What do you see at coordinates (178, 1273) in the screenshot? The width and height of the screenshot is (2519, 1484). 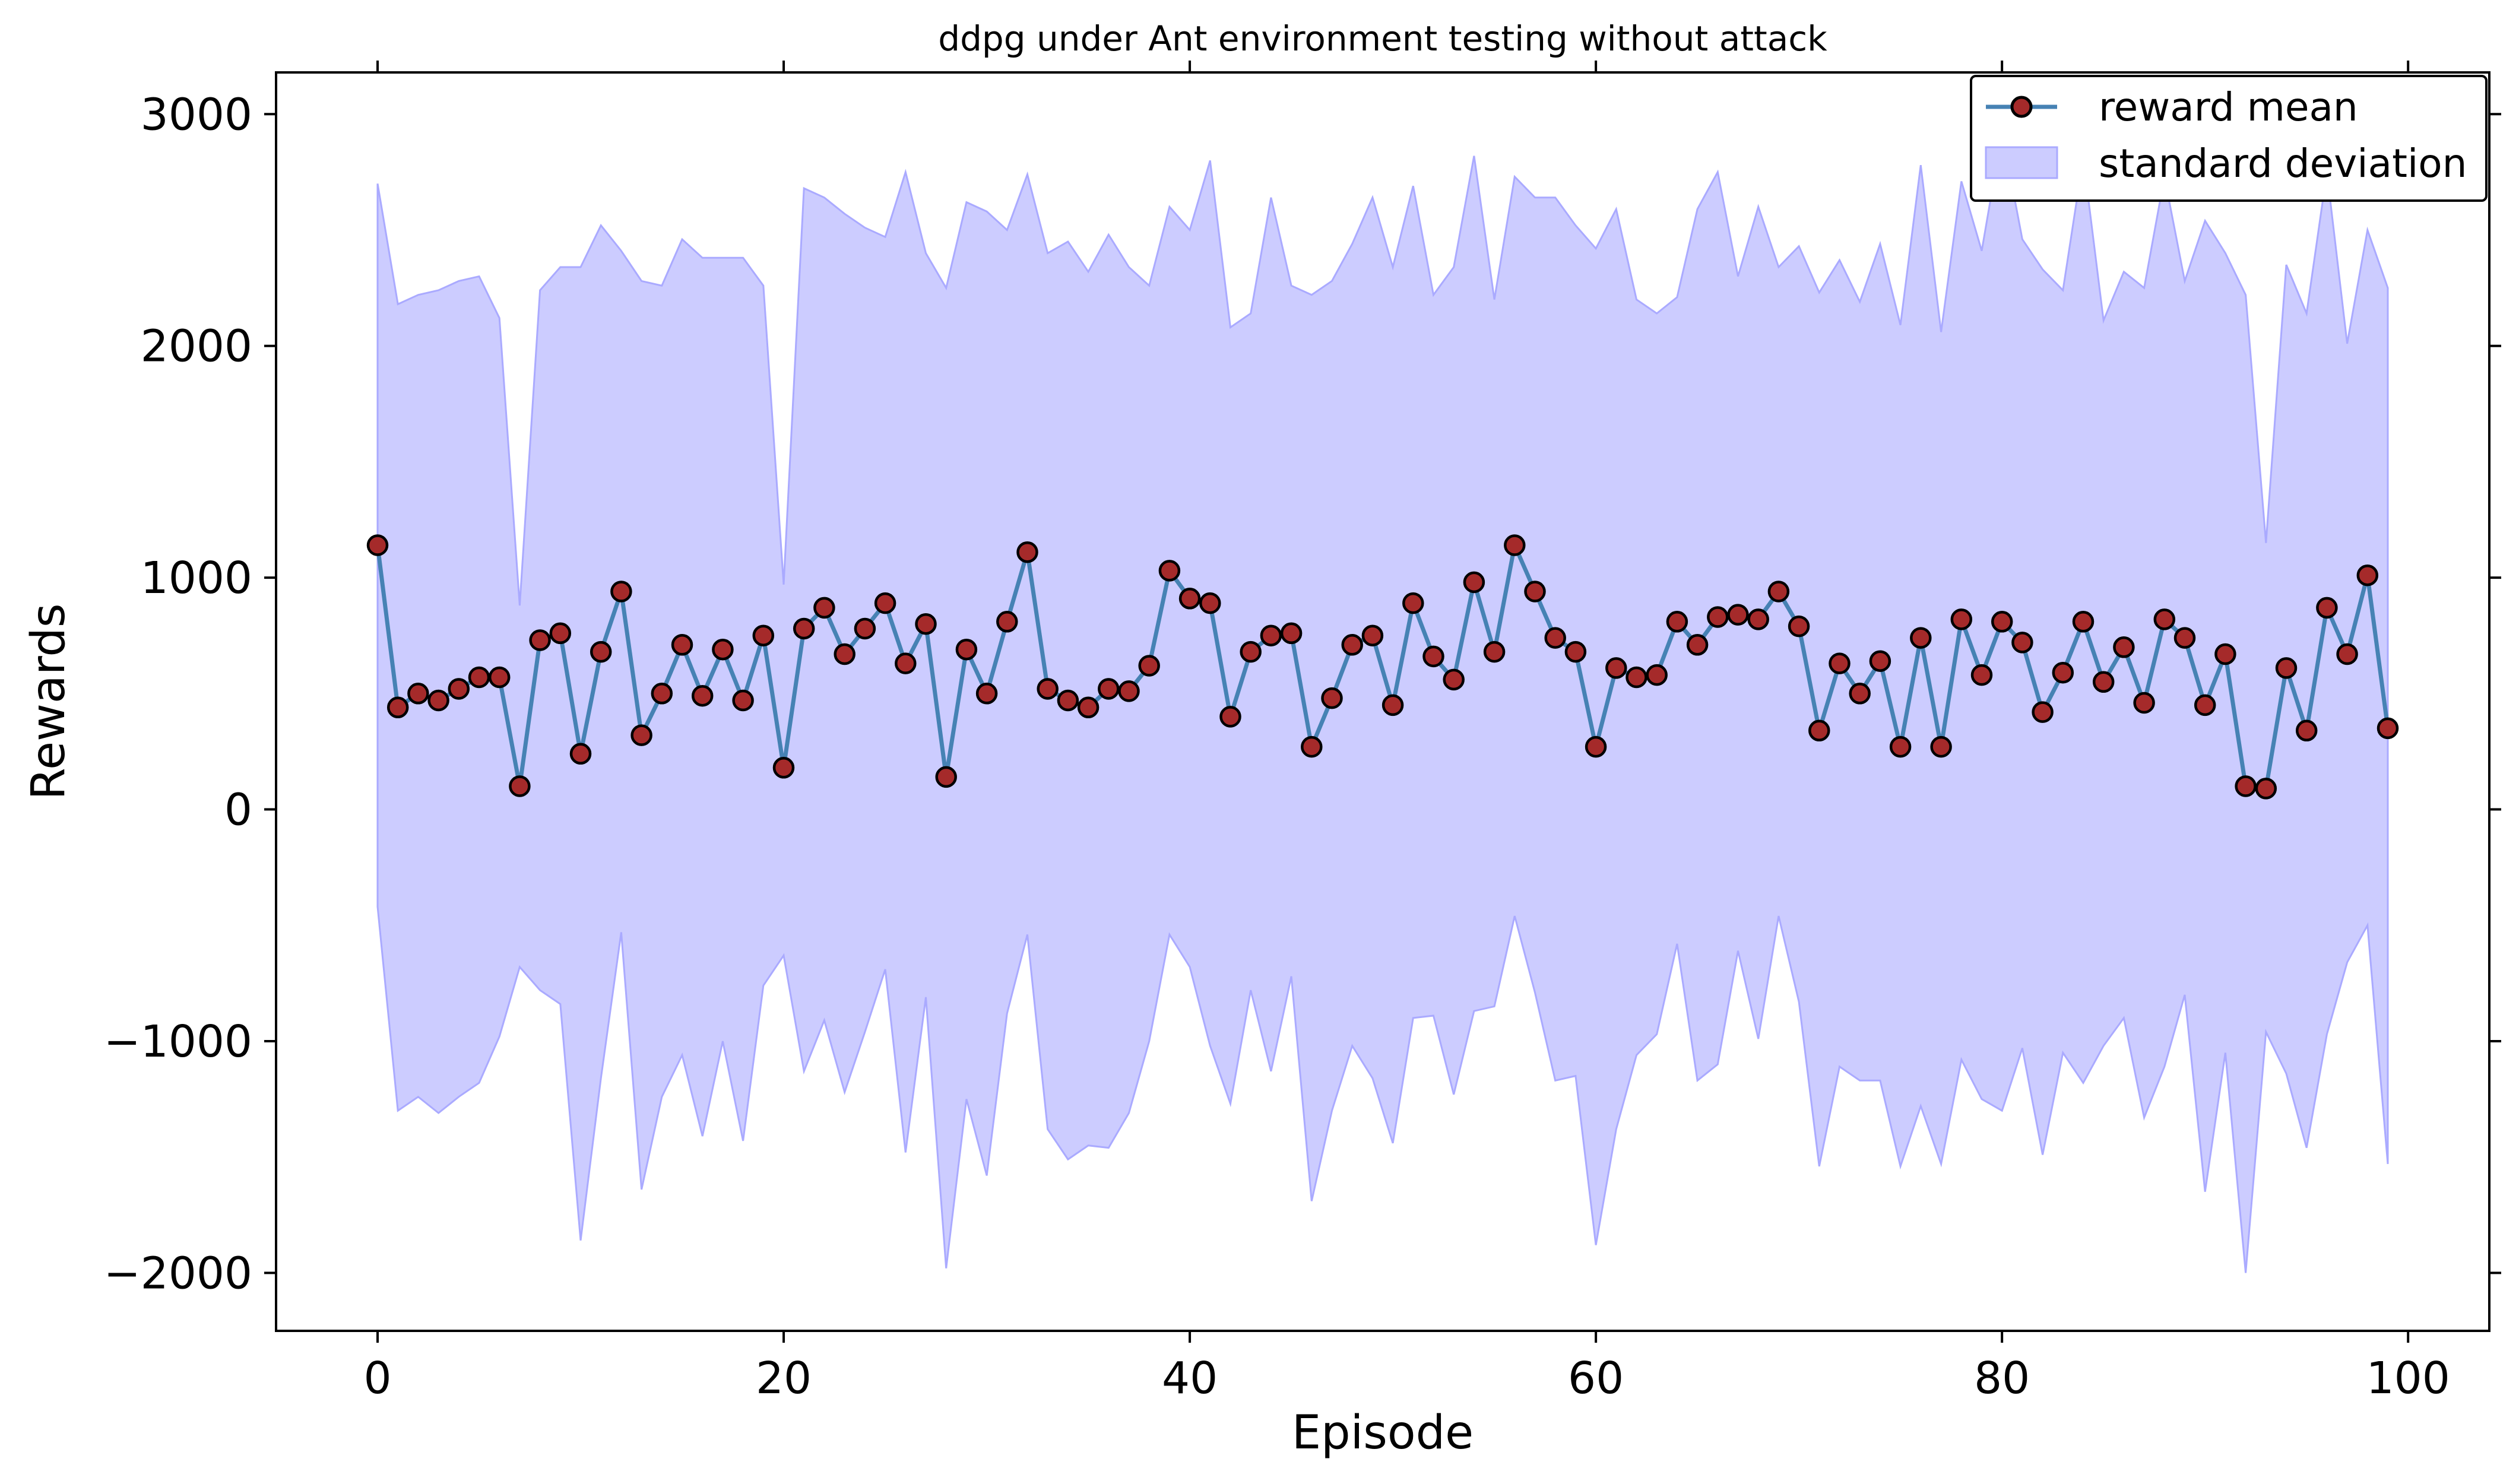 I see `y-tick-label: −2000` at bounding box center [178, 1273].